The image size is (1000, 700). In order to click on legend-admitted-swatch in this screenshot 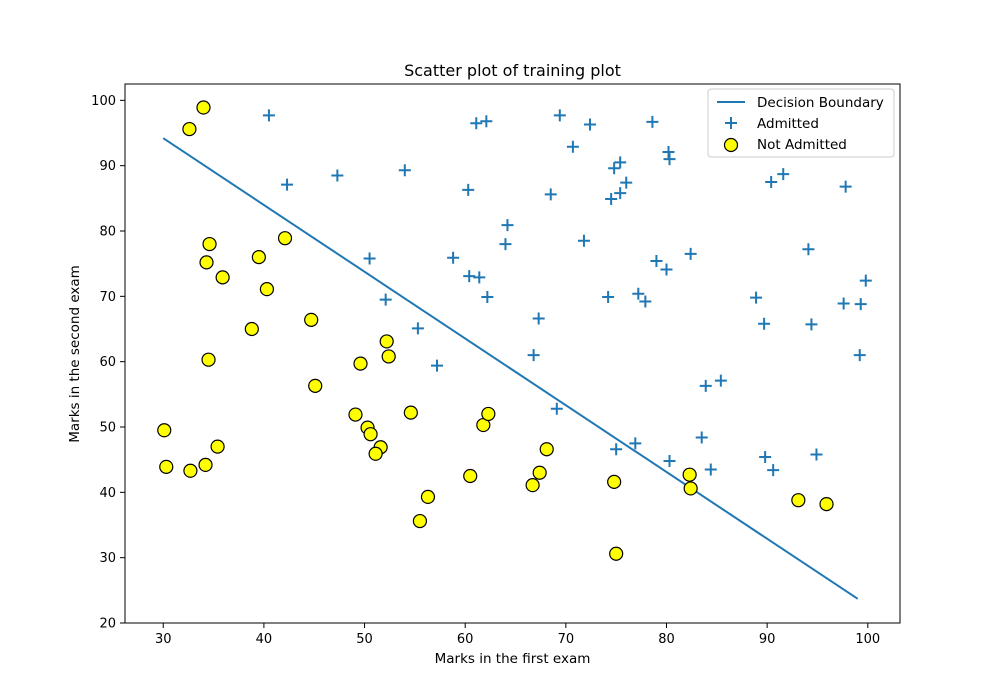, I will do `click(731, 123)`.